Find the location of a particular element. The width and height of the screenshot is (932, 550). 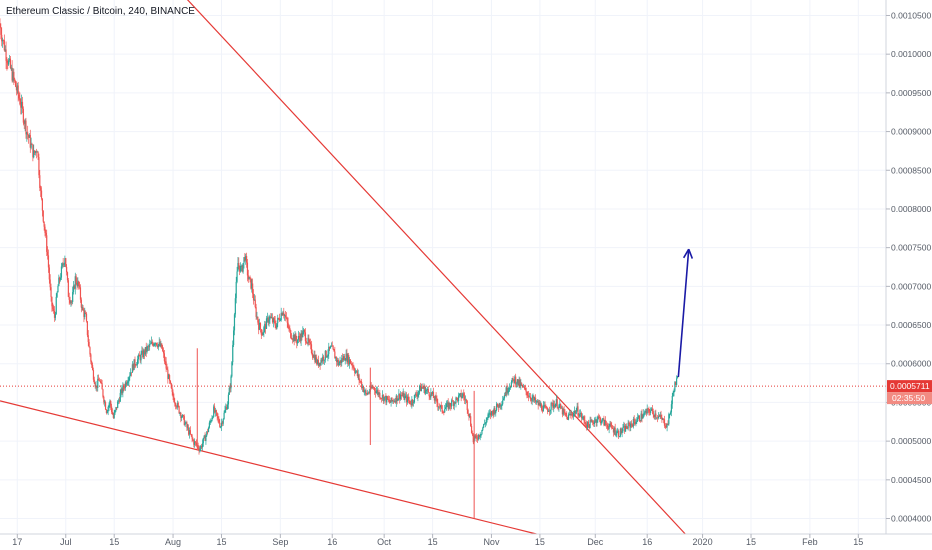

price-tick-label: 0.0008500 is located at coordinates (911, 170).